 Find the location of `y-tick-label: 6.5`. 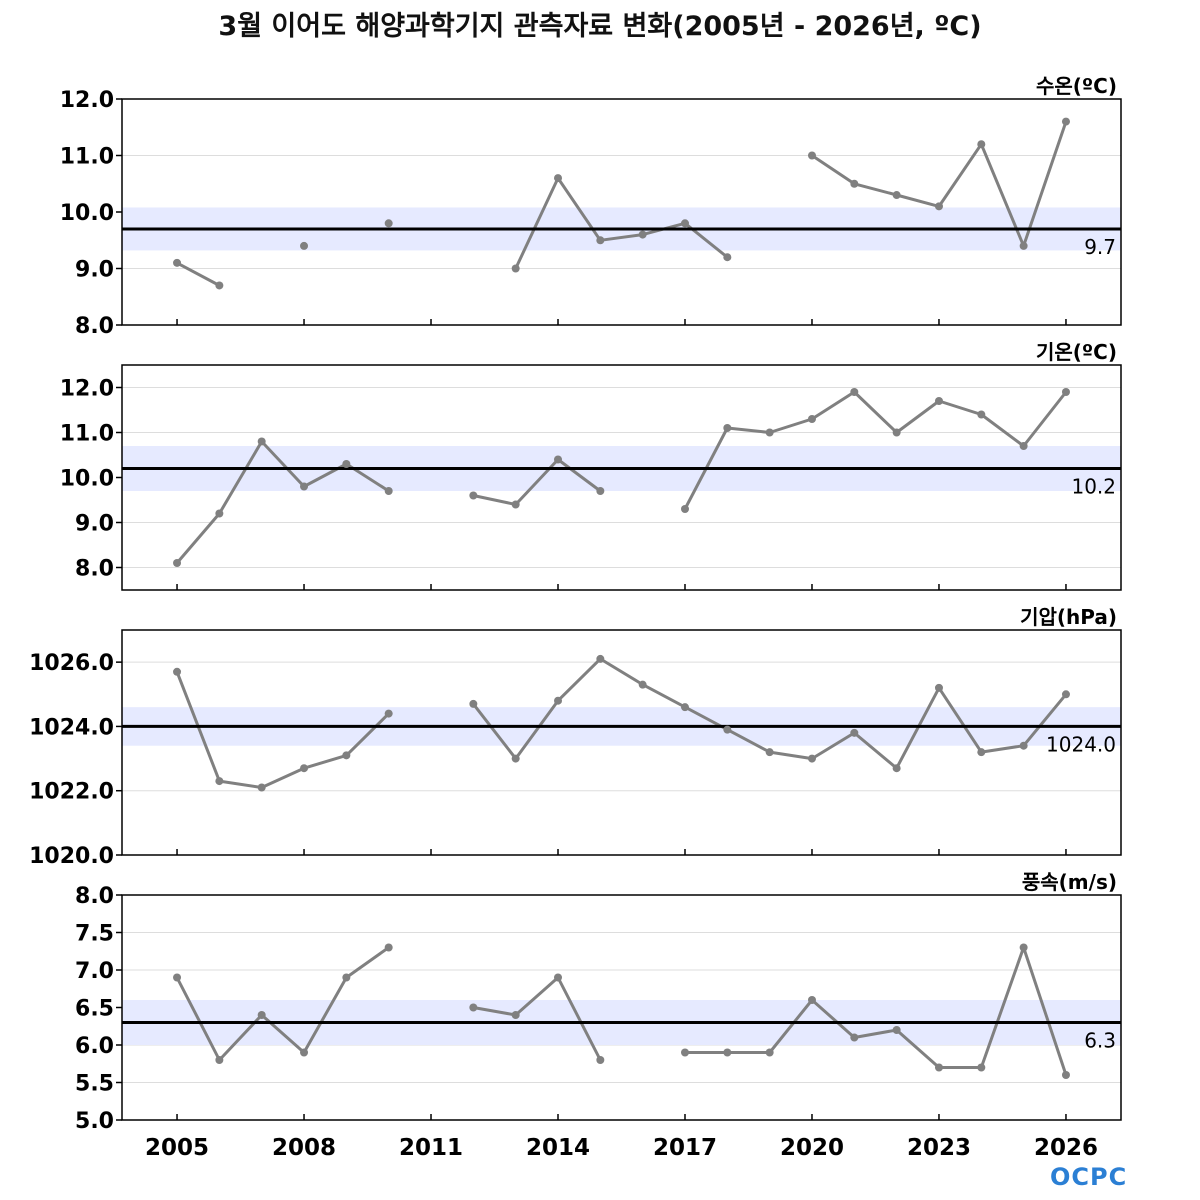

y-tick-label: 6.5 is located at coordinates (94, 1009).